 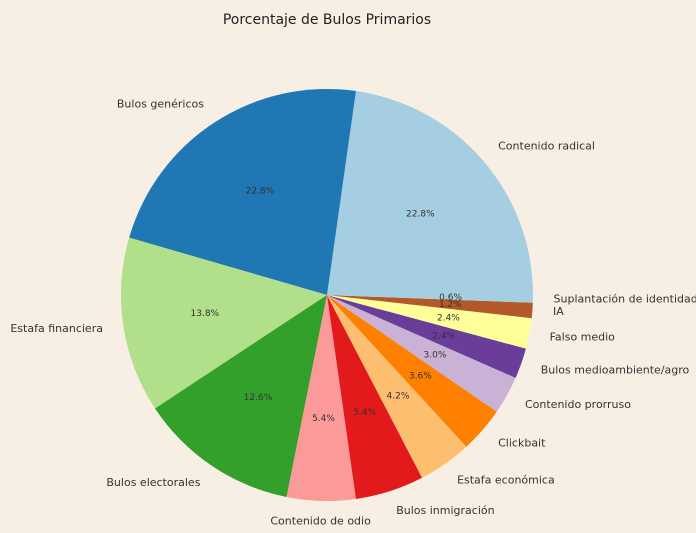 I want to click on value-label: 4.2%, so click(x=398, y=397).